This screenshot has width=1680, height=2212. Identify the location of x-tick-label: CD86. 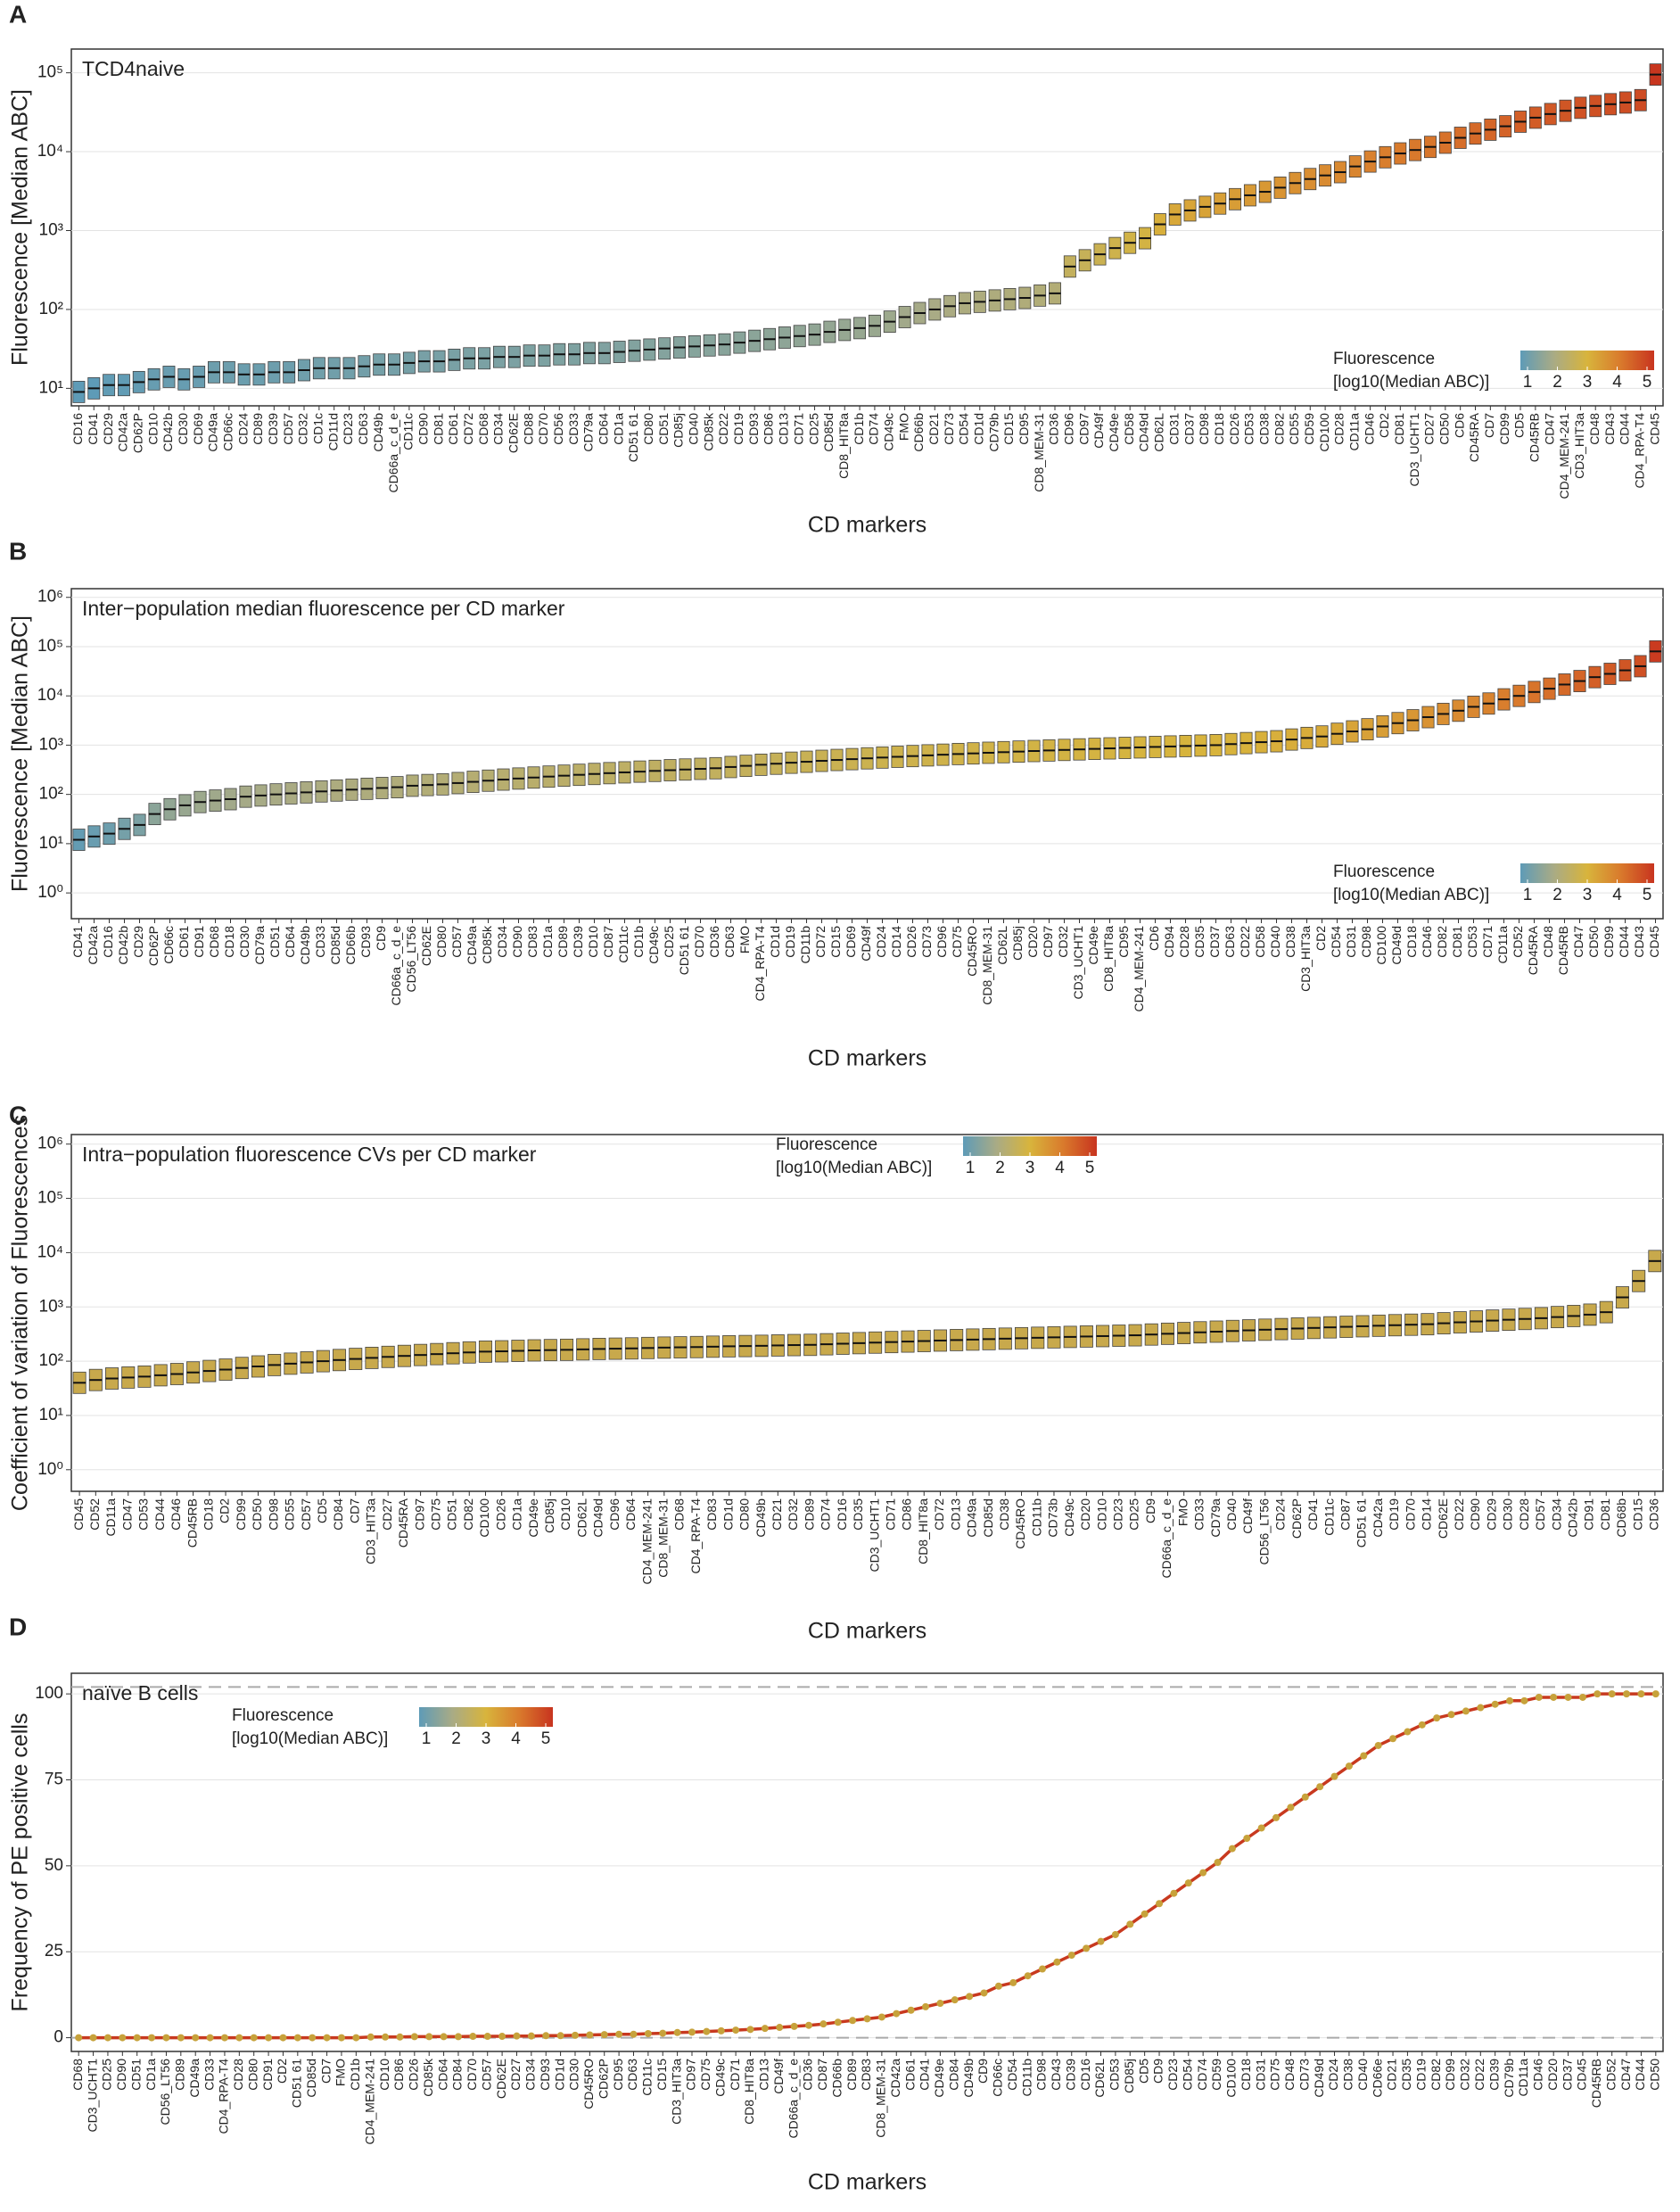
(907, 1515).